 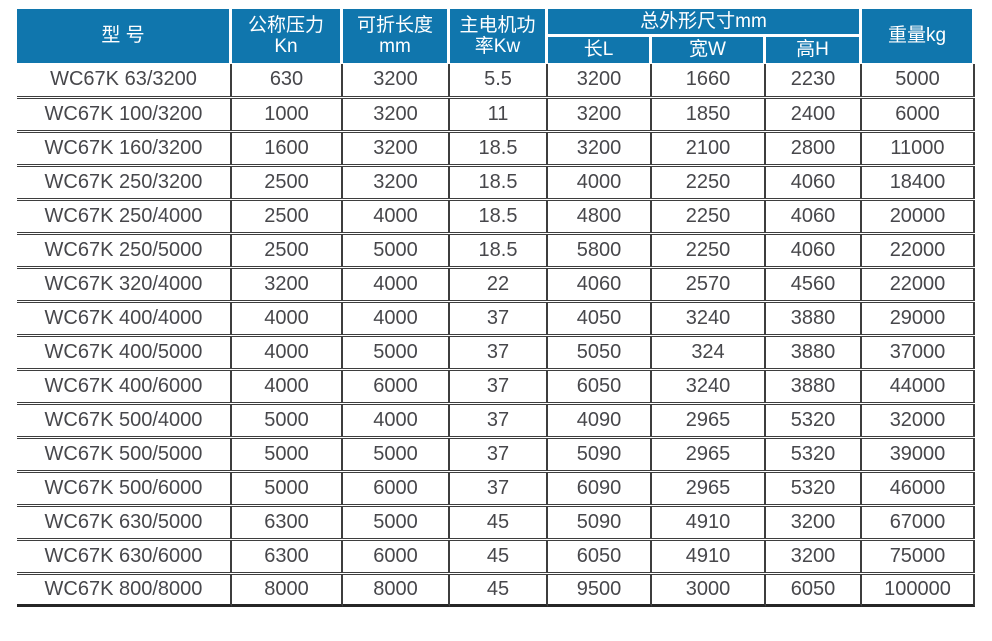 What do you see at coordinates (124, 420) in the screenshot?
I see `cell-model: WC67K 500/4000` at bounding box center [124, 420].